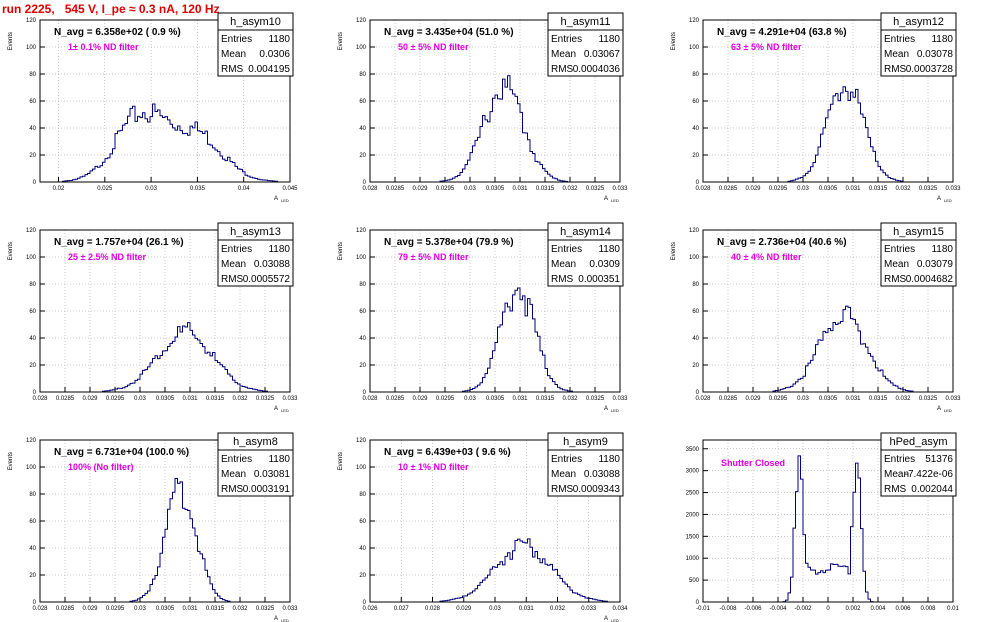  I want to click on stats-title: h_asym13, so click(255, 232).